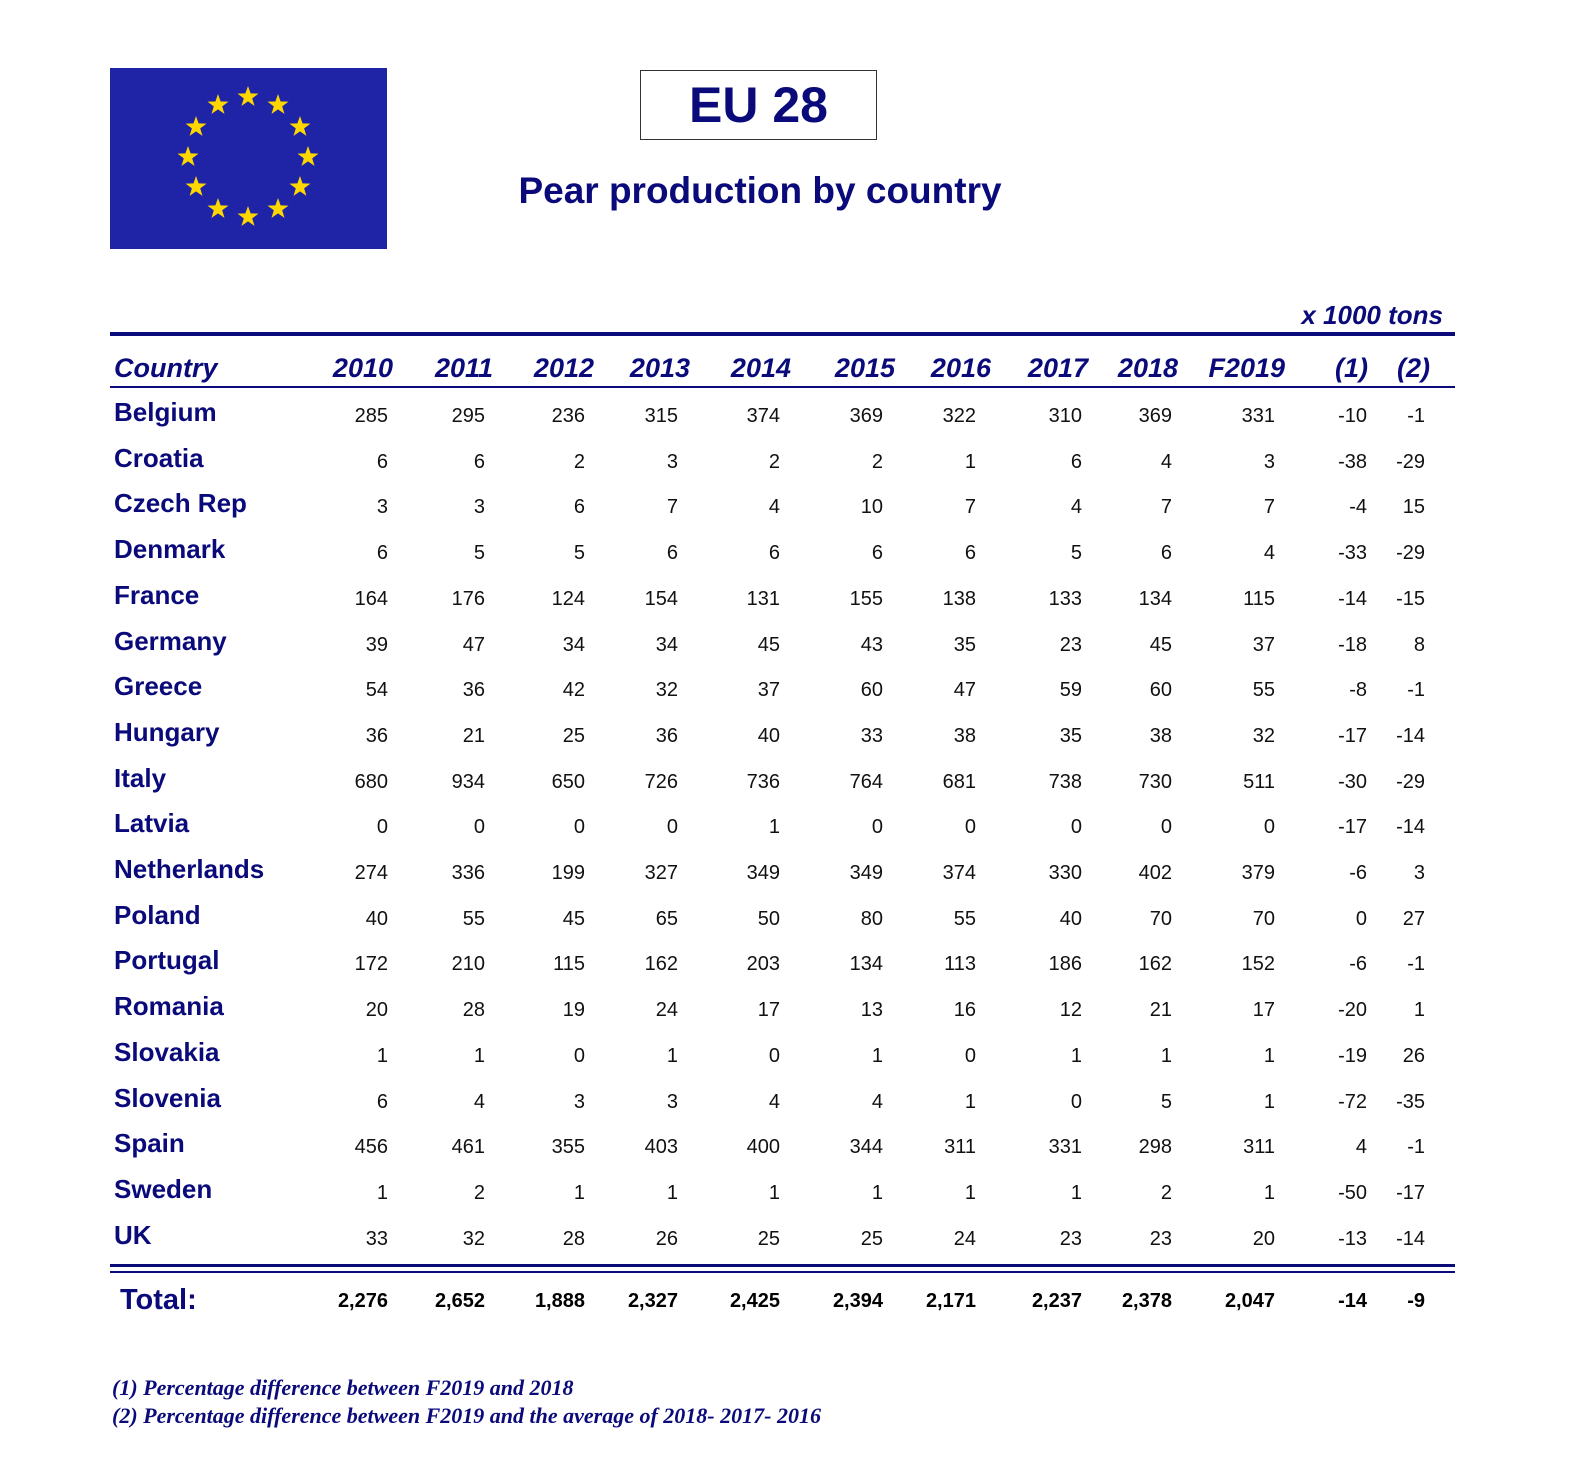 The height and width of the screenshot is (1482, 1578). What do you see at coordinates (1147, 368) in the screenshot?
I see `column-header: 2018` at bounding box center [1147, 368].